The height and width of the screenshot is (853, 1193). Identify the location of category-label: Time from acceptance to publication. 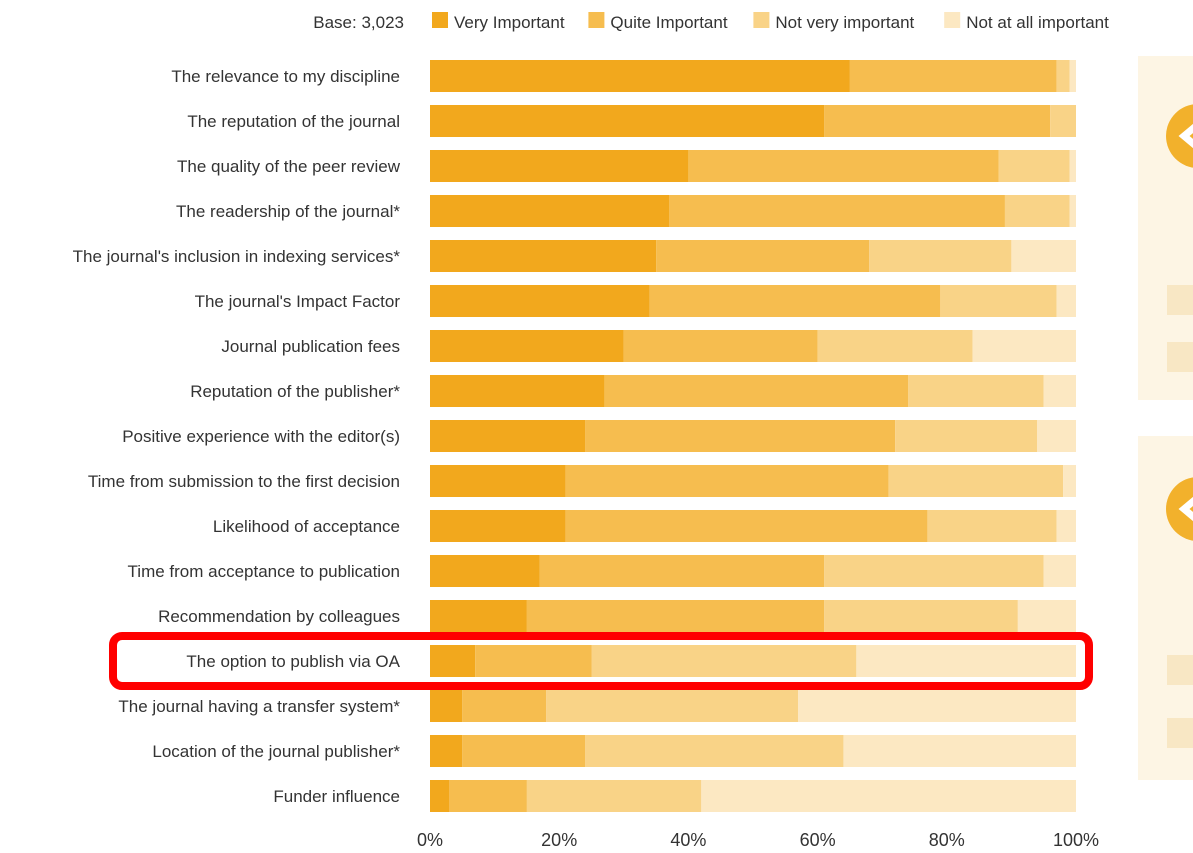
(264, 571).